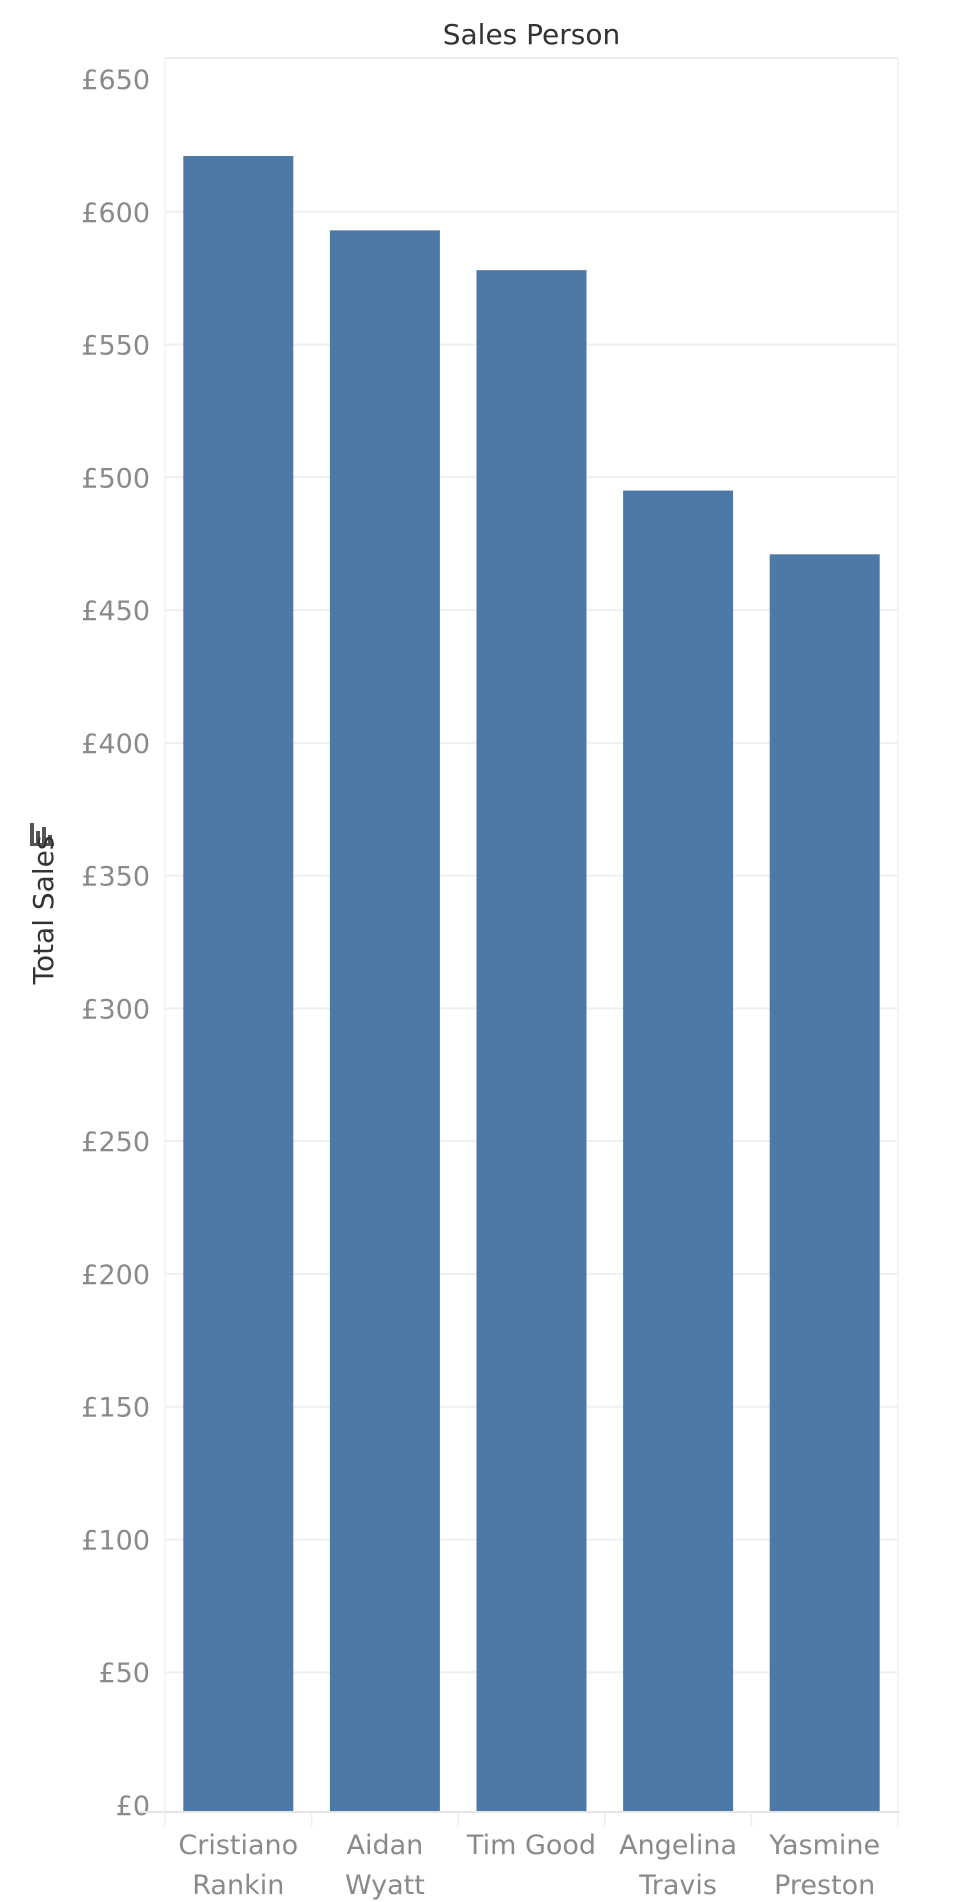 The image size is (967, 1902). Describe the element at coordinates (385, 1865) in the screenshot. I see `x-category-label: Aidan Wyatt` at that location.